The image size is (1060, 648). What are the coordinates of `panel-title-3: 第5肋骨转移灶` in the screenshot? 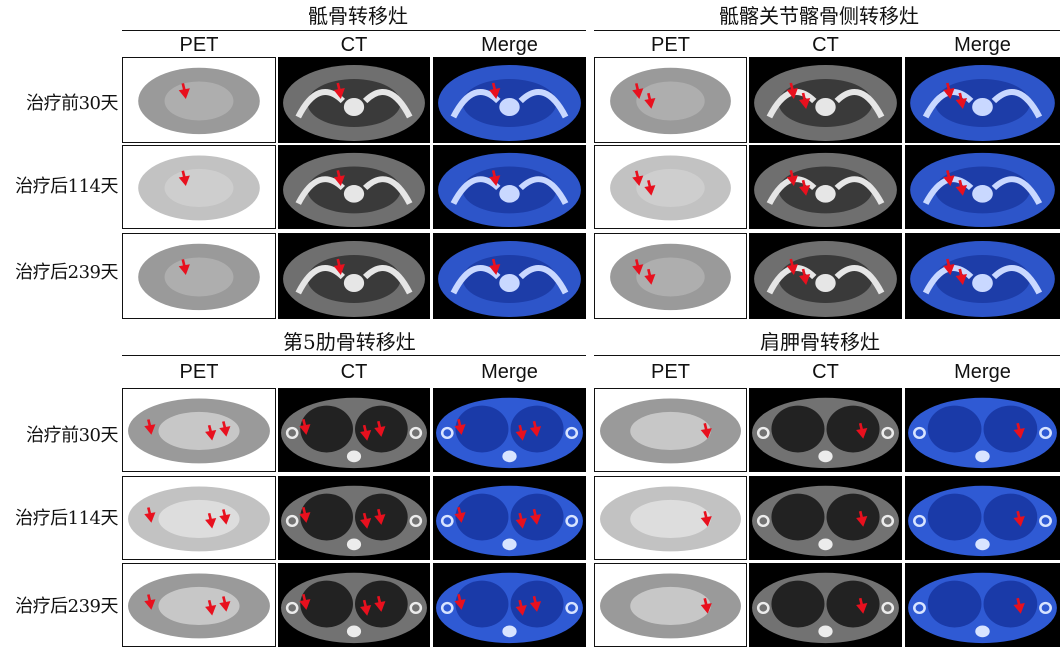 It's located at (349, 342).